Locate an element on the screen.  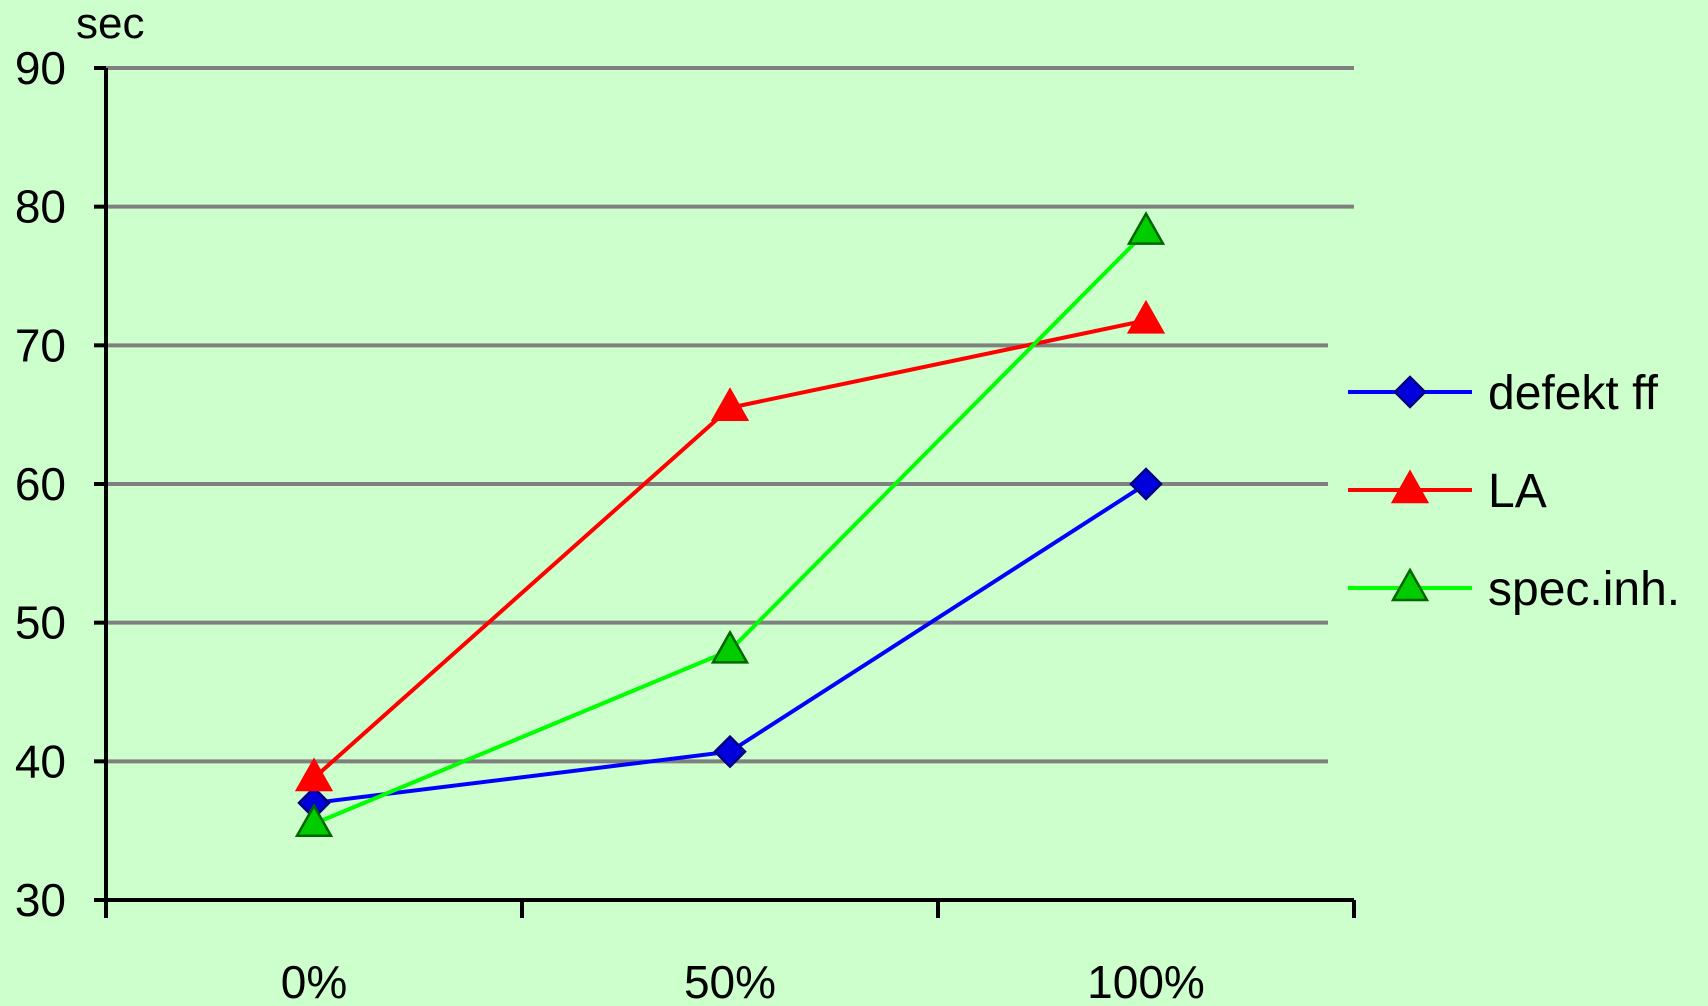
legend-label: defekt ff is located at coordinates (1573, 393).